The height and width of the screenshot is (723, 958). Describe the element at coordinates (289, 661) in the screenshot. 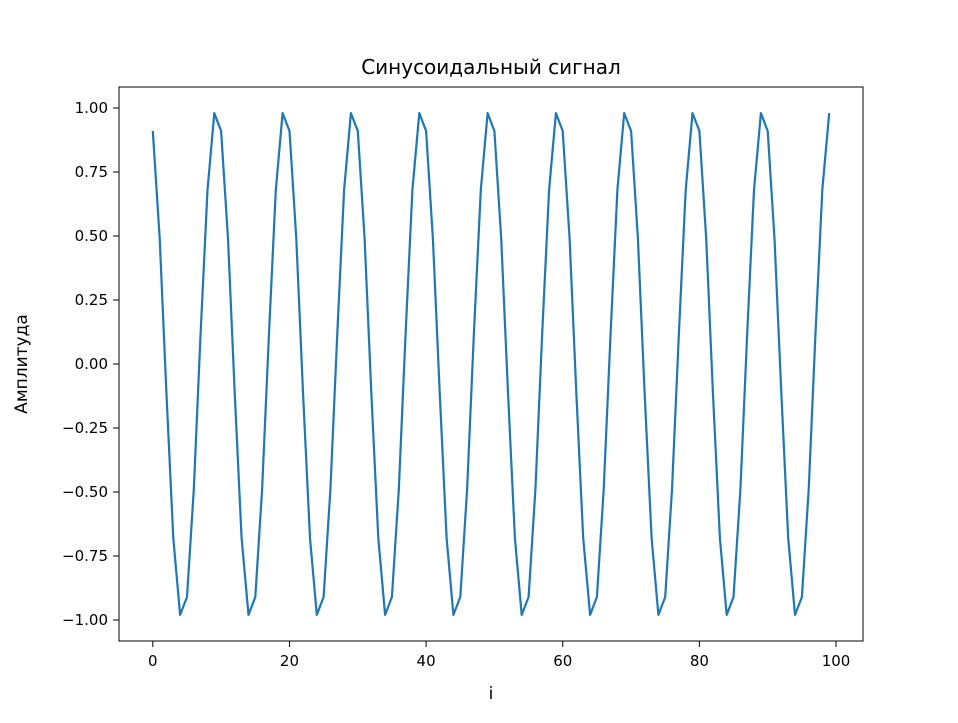

I see `x-tick-label: 20` at that location.